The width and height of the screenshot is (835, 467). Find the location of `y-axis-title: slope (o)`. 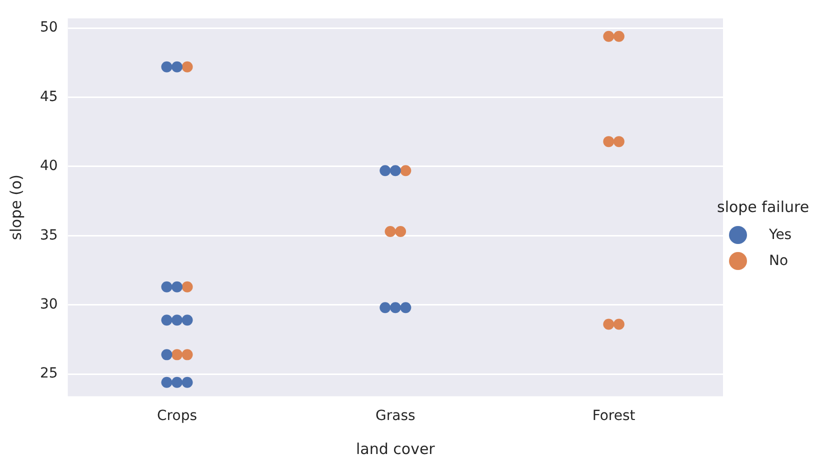

y-axis-title: slope (o) is located at coordinates (15, 207).